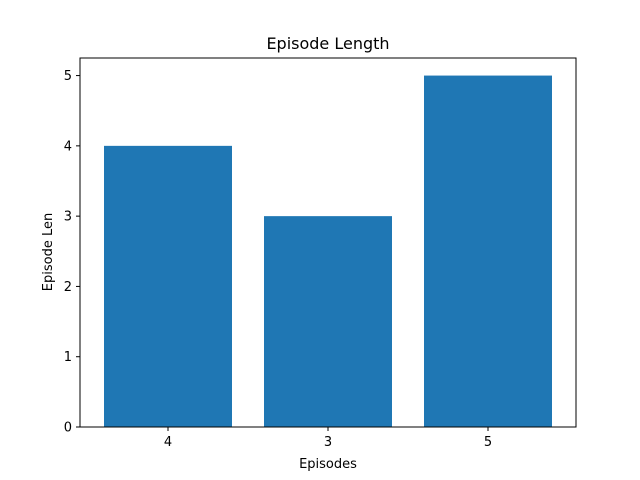 Image resolution: width=640 pixels, height=480 pixels. What do you see at coordinates (328, 442) in the screenshot?
I see `x-tick-label: 3` at bounding box center [328, 442].